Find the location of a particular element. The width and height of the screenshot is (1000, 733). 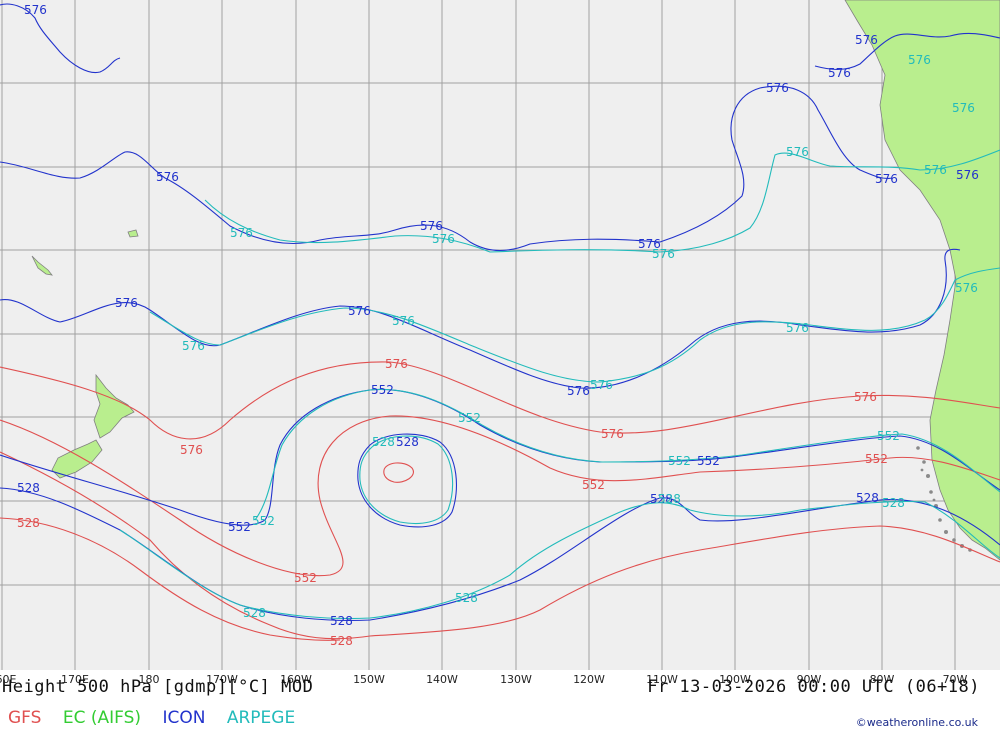

longitude-label: 150W is located at coordinates (369, 679).